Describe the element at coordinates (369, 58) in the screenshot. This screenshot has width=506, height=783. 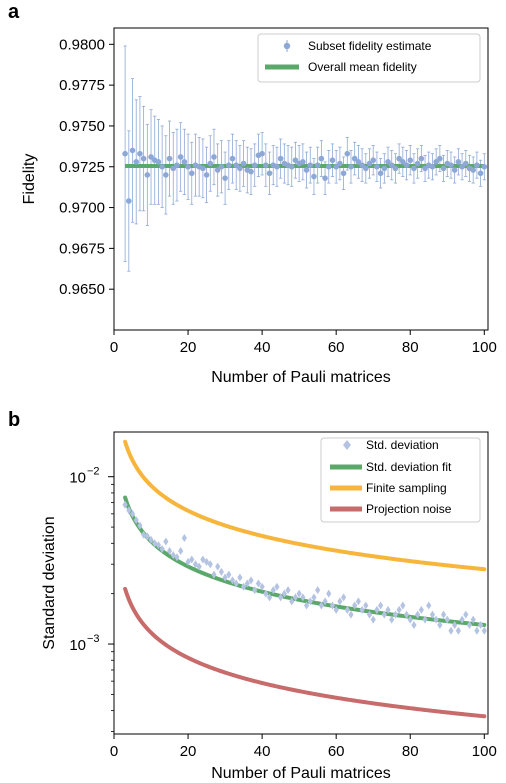
I see `panel-a-legend-box` at that location.